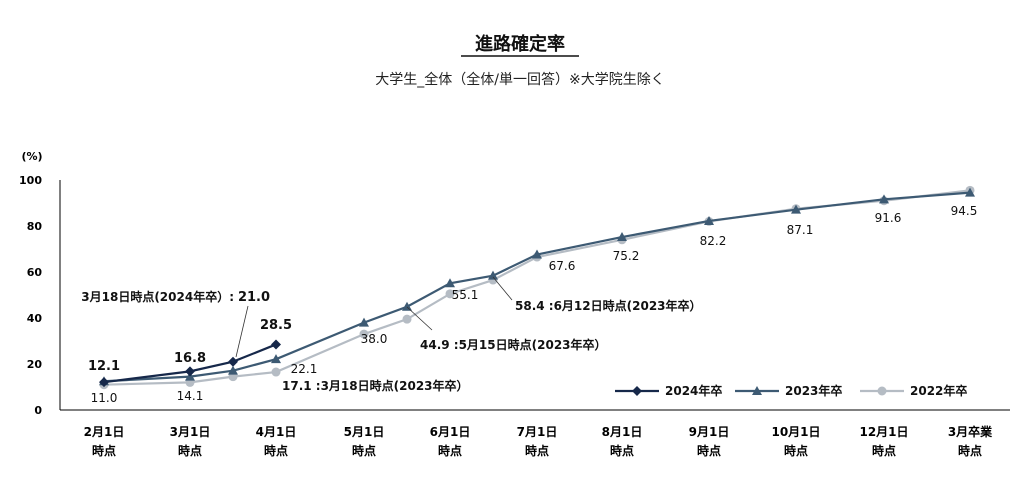  Describe the element at coordinates (190, 358) in the screenshot. I see `data-label: 16.8` at that location.